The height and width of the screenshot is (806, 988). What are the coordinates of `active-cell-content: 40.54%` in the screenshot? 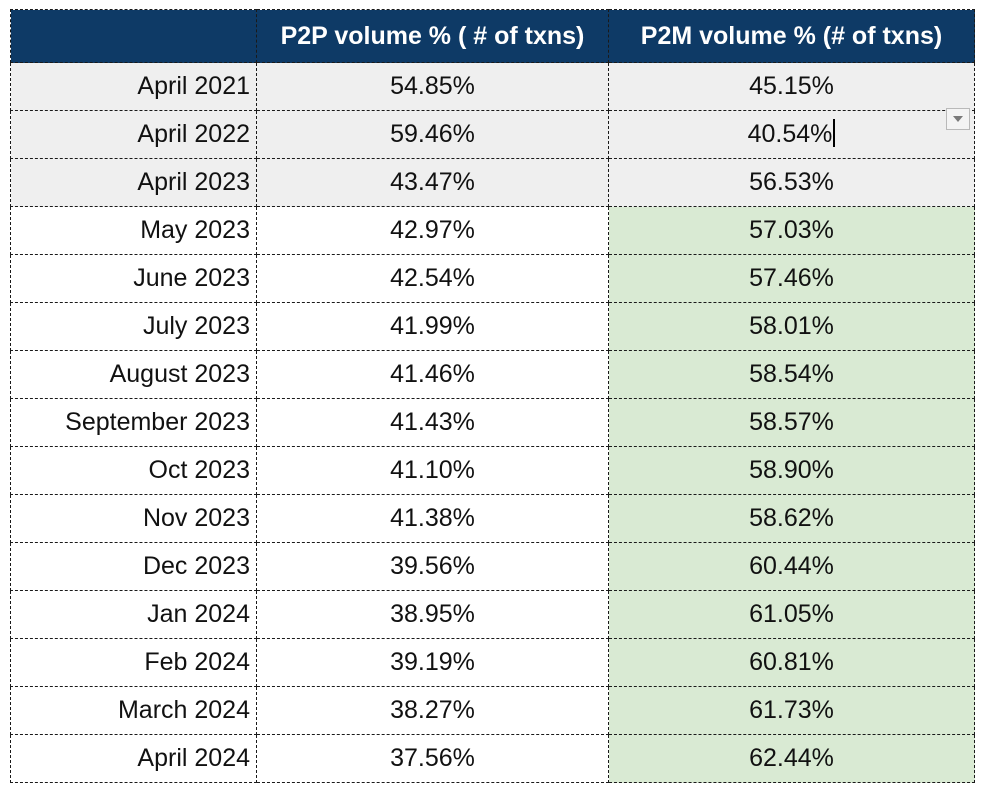 It's located at (791, 128).